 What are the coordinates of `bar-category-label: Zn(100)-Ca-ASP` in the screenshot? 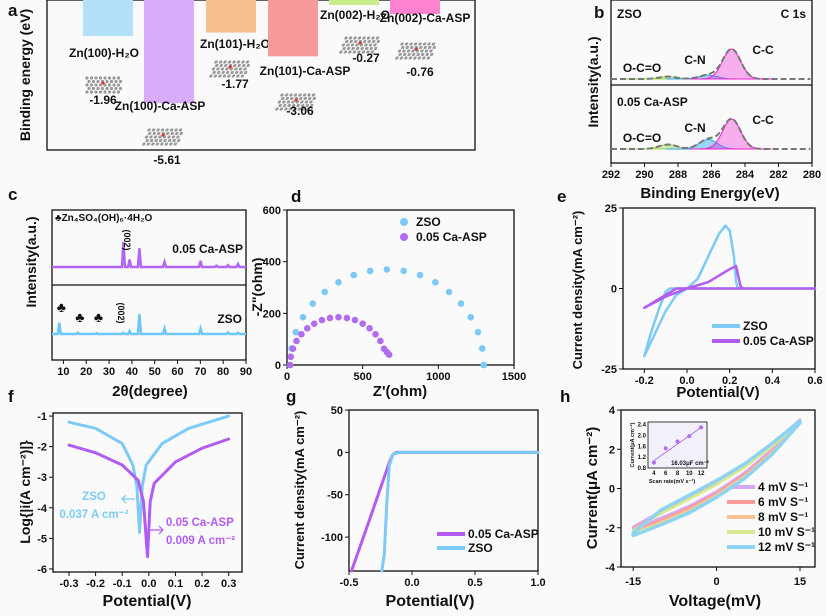 It's located at (160, 106).